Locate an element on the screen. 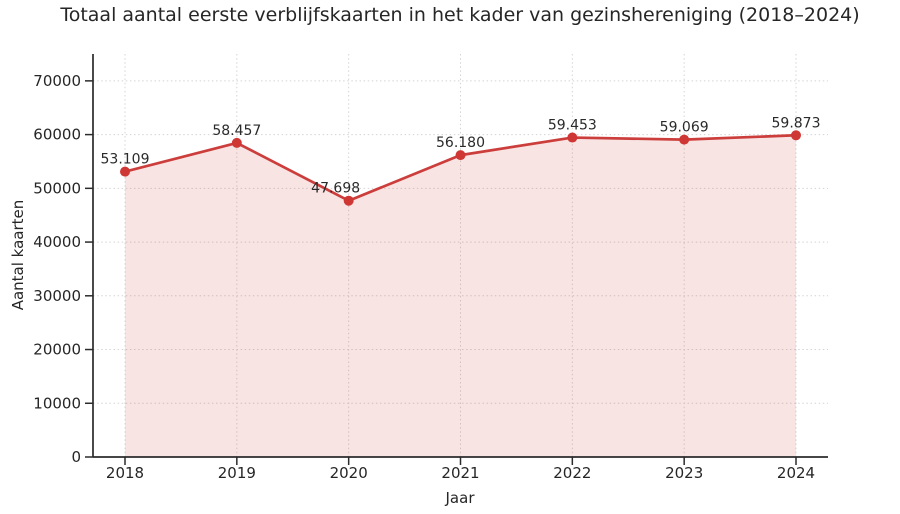 The width and height of the screenshot is (900, 514). data-point-label: 59.069 is located at coordinates (684, 128).